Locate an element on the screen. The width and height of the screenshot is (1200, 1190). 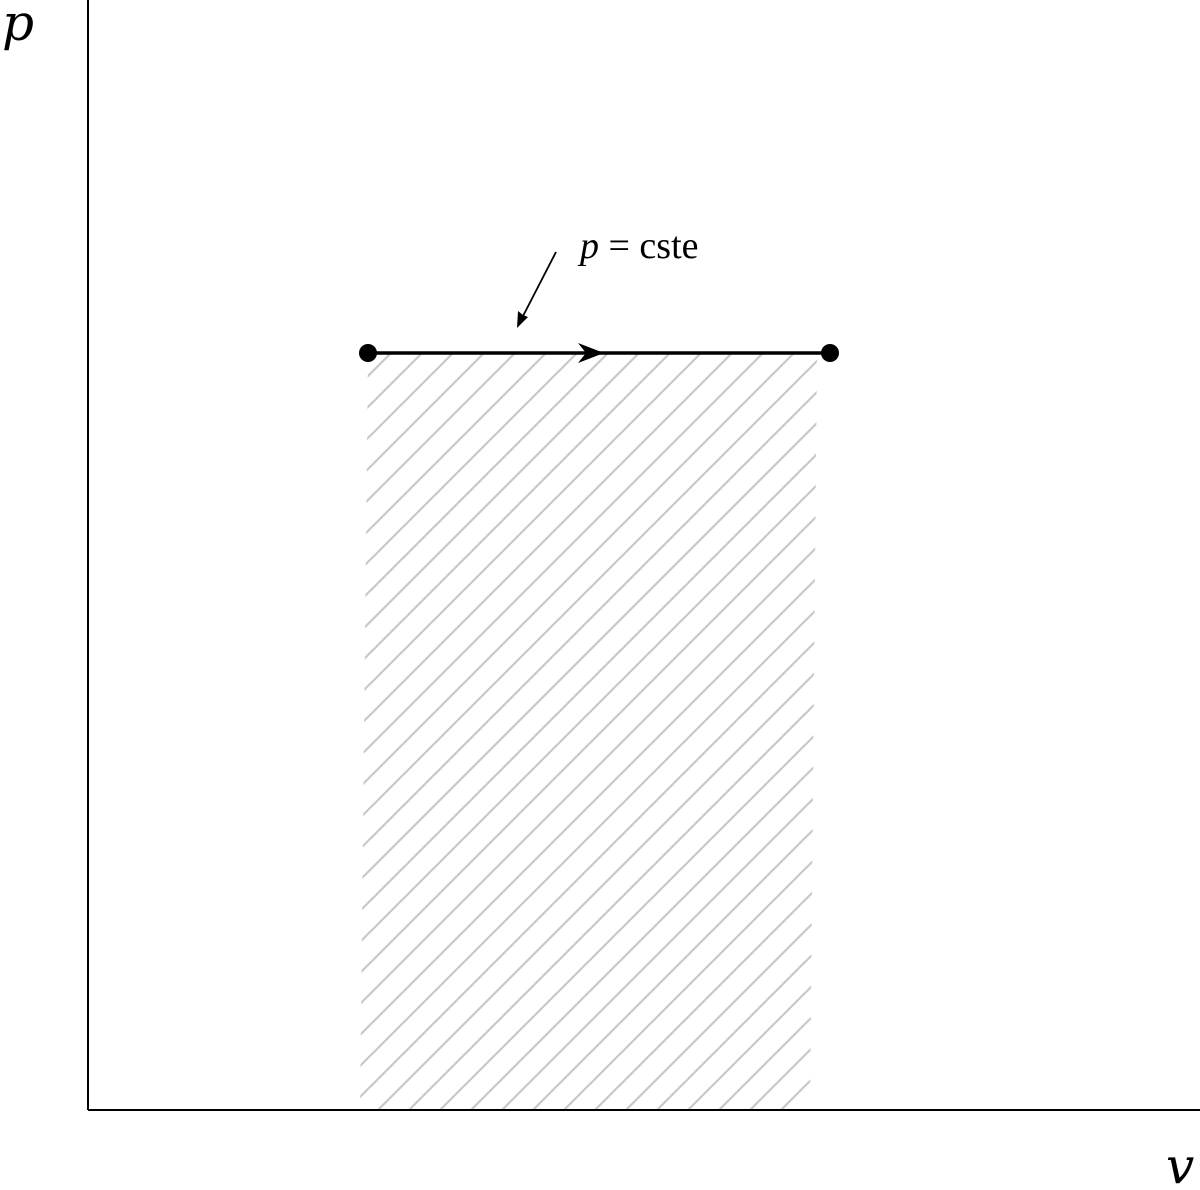
start-point is located at coordinates (368, 353).